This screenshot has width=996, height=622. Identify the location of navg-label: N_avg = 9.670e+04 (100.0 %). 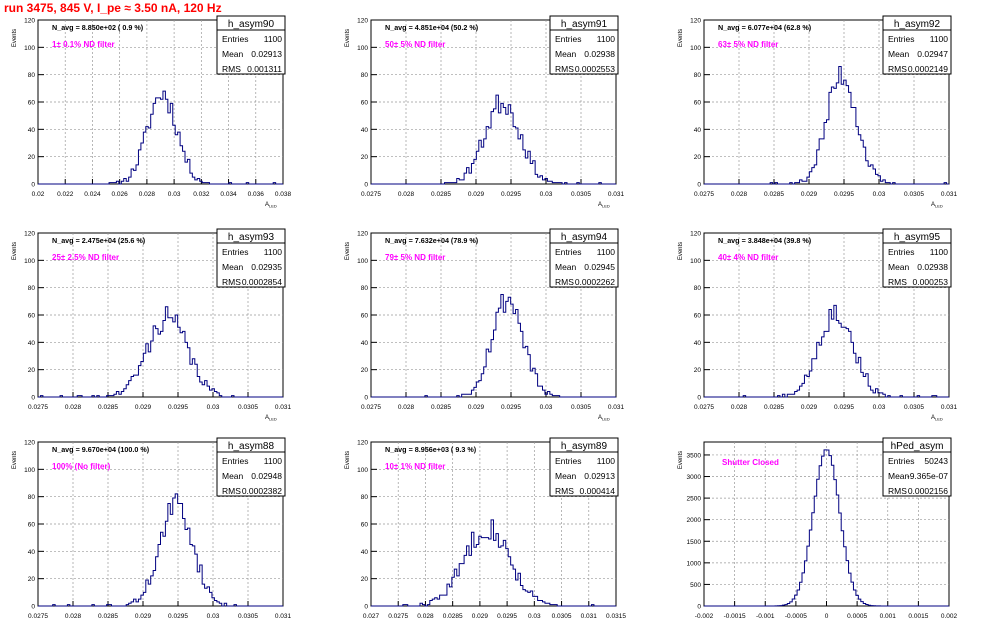
(101, 449).